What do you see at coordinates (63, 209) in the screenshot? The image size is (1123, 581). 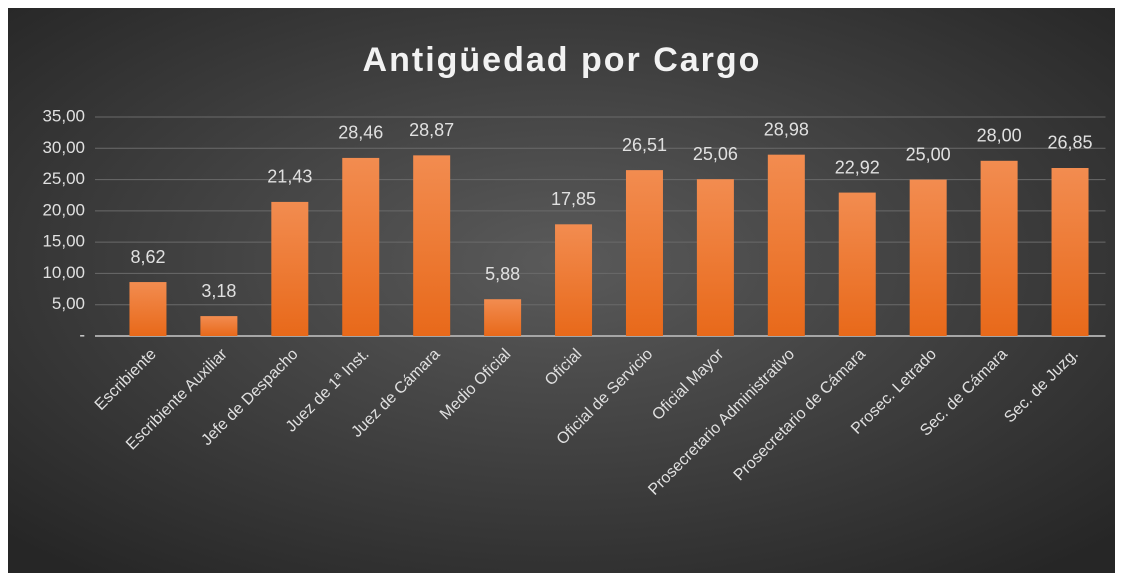 I see `y-tick-label: 20,00` at bounding box center [63, 209].